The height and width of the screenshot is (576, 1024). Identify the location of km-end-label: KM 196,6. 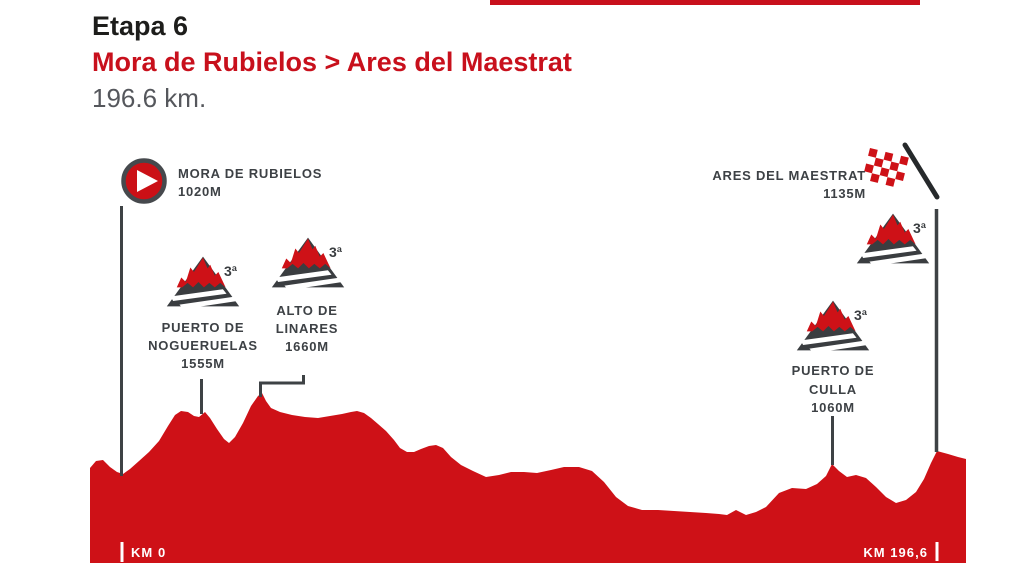
(895, 552).